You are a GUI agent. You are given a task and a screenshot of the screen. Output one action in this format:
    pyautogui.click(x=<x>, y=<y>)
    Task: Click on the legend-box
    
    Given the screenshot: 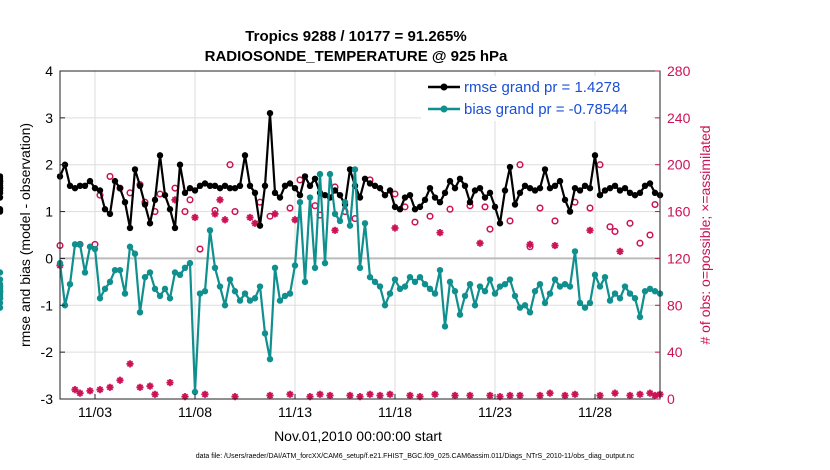 What is the action you would take?
    pyautogui.click(x=537, y=98)
    